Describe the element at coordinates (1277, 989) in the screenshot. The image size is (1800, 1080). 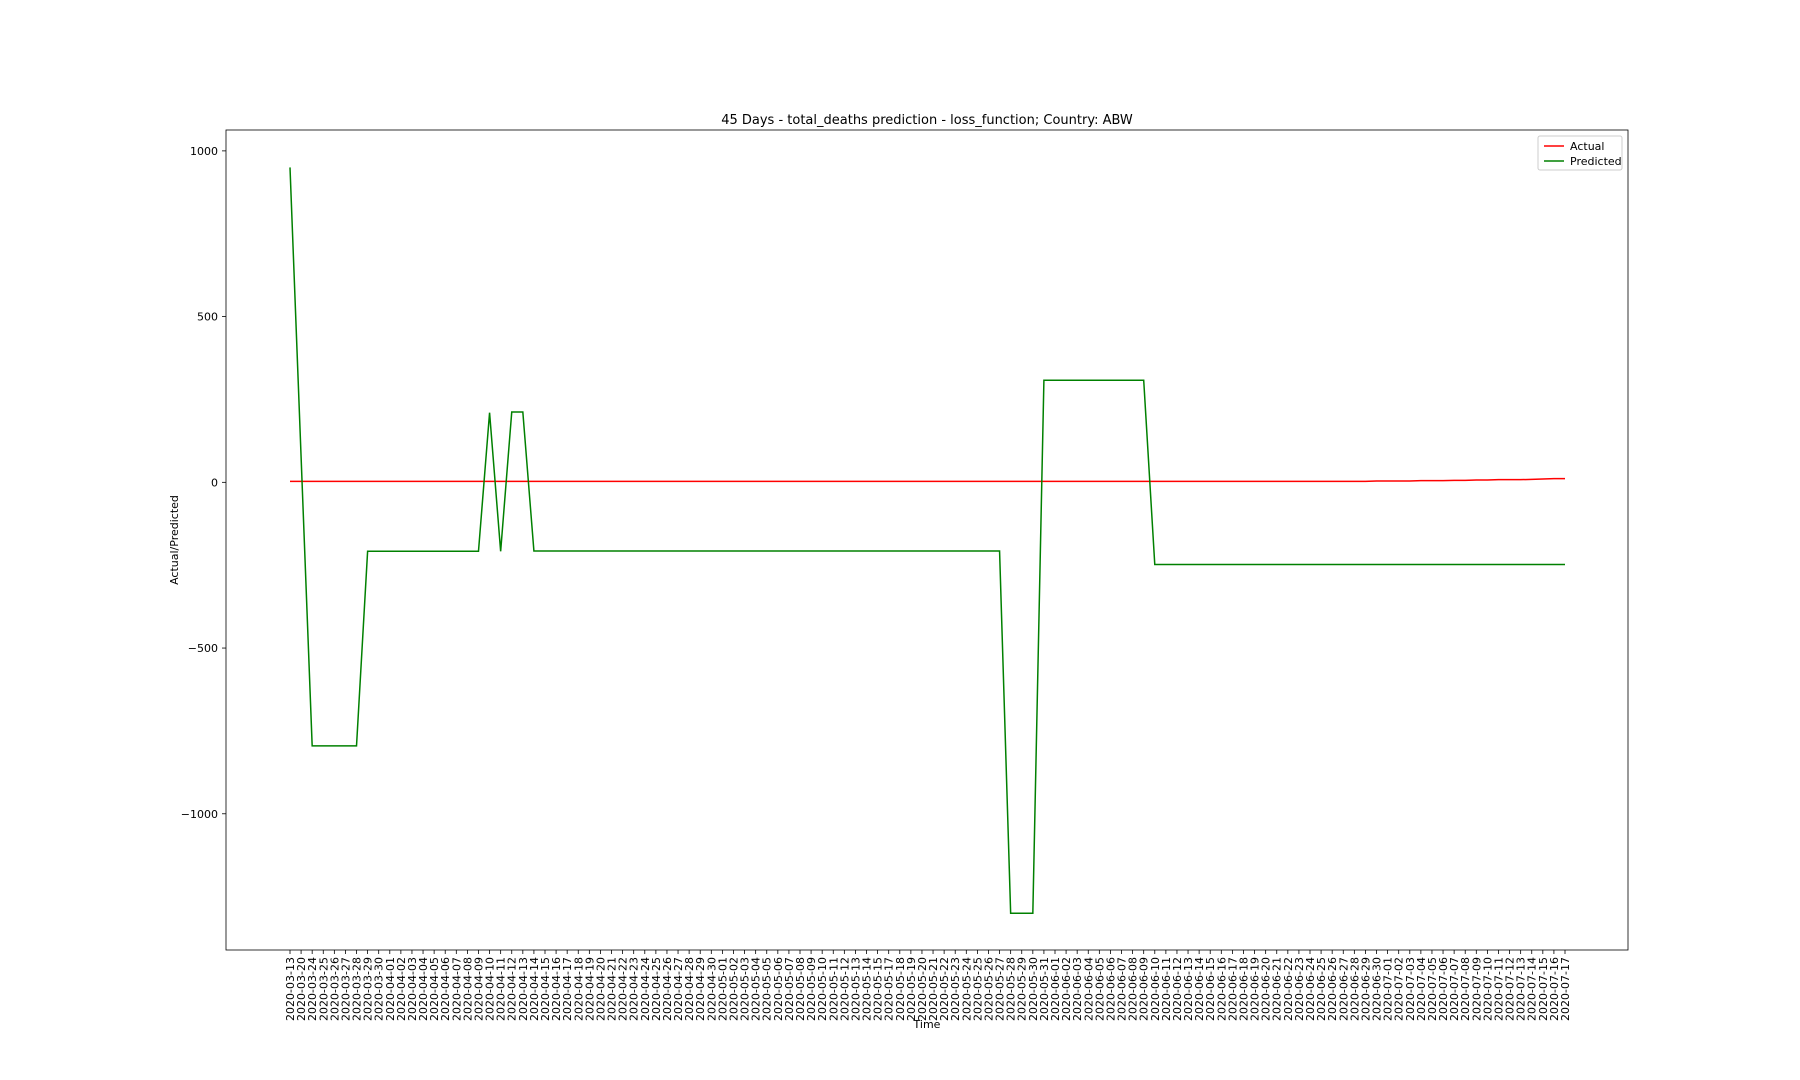
I see `x-tick-label: 2020-06-21` at that location.